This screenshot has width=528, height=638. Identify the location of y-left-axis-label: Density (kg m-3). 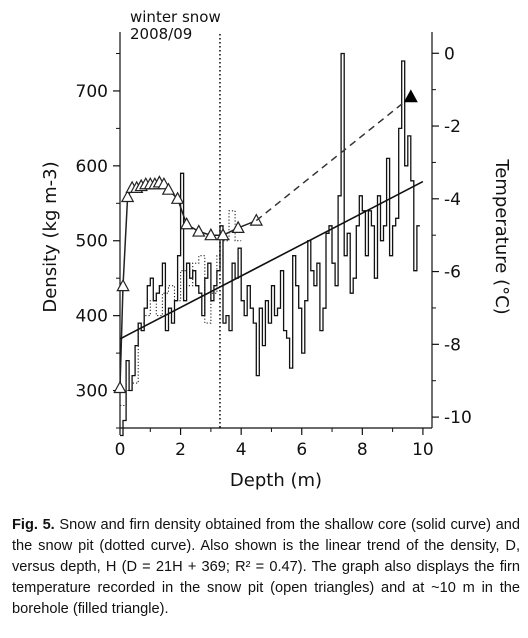
(50, 236).